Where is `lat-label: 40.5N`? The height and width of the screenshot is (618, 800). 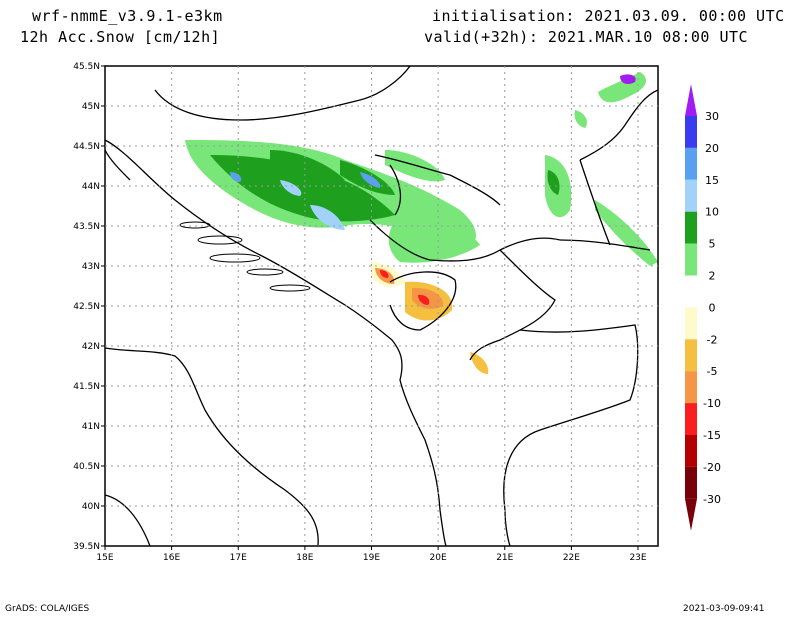
lat-label: 40.5N is located at coordinates (86, 467).